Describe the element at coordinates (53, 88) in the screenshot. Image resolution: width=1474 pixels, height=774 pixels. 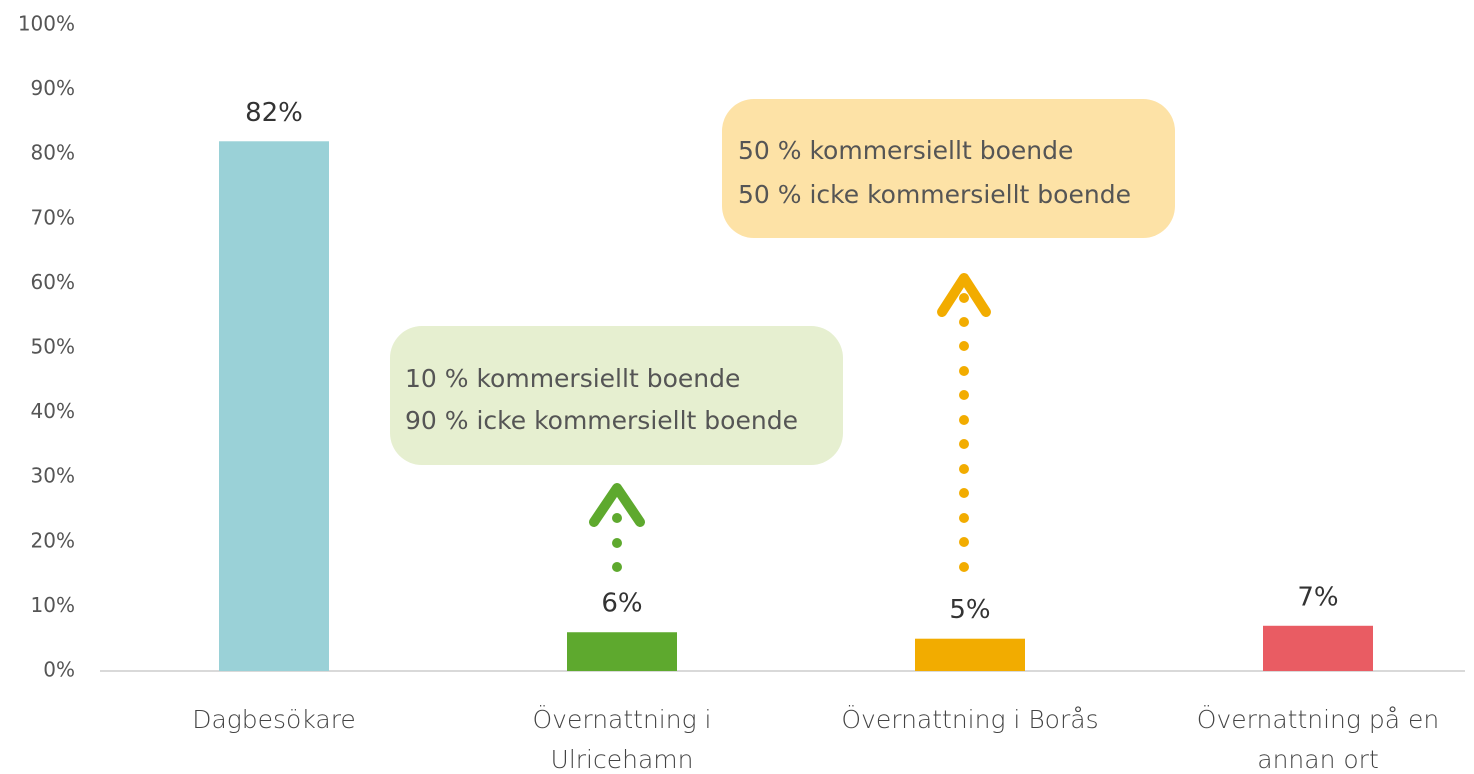
I see `y-tick-label: 90%` at that location.